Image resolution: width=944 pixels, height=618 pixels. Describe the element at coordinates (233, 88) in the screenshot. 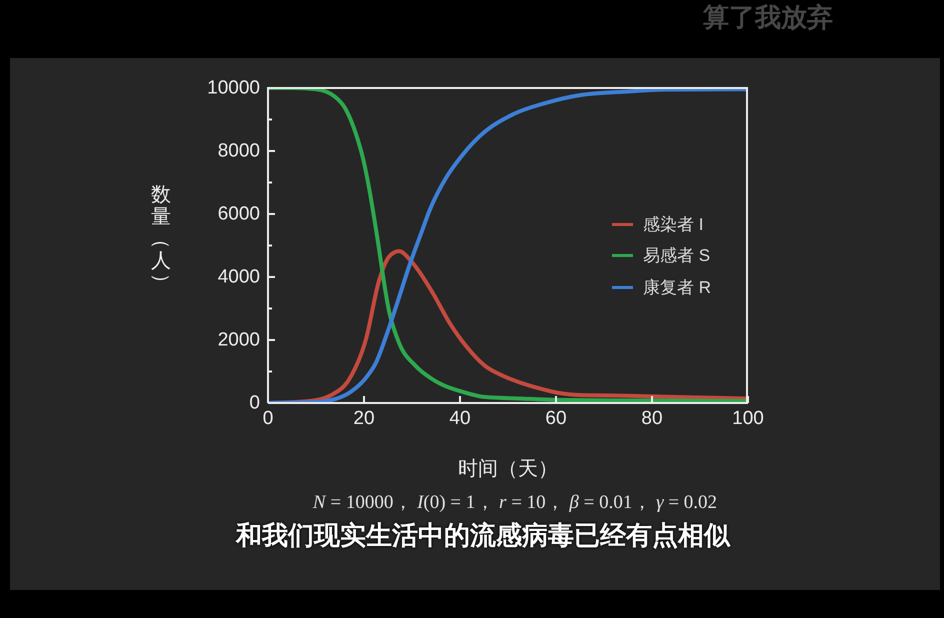

I see `y-tick-label: 10000` at that location.